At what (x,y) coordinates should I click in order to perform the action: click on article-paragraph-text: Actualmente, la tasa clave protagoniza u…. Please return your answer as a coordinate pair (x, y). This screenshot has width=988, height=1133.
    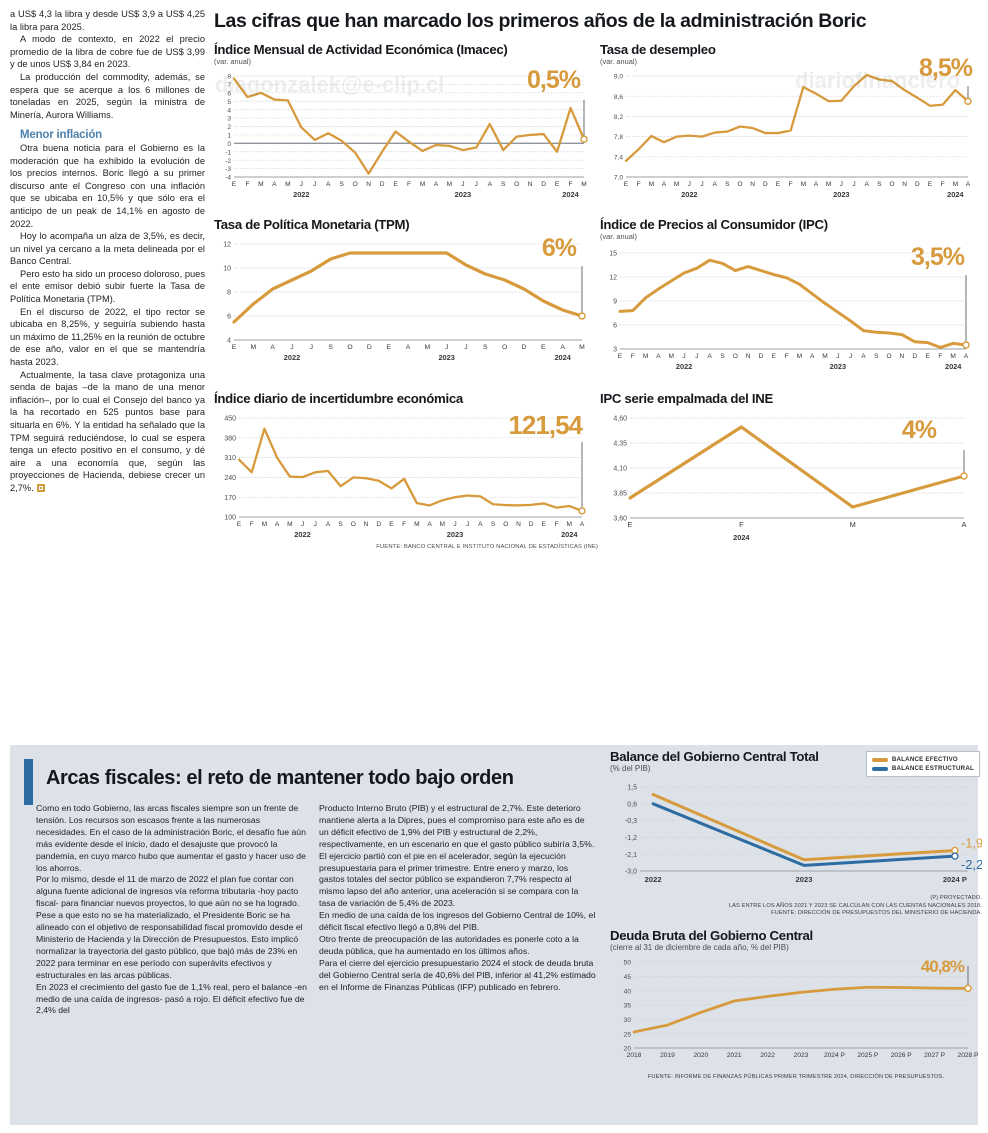
    Looking at the image, I should click on (107, 431).